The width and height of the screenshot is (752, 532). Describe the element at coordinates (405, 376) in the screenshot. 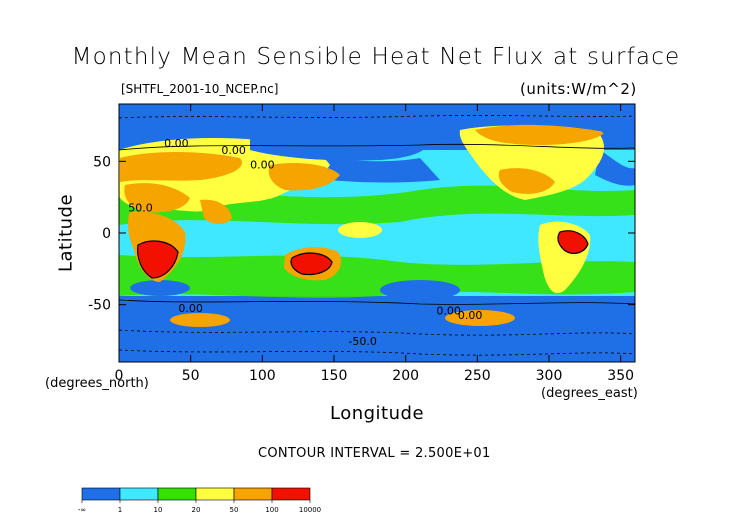

I see `x-tick-label: 200` at that location.